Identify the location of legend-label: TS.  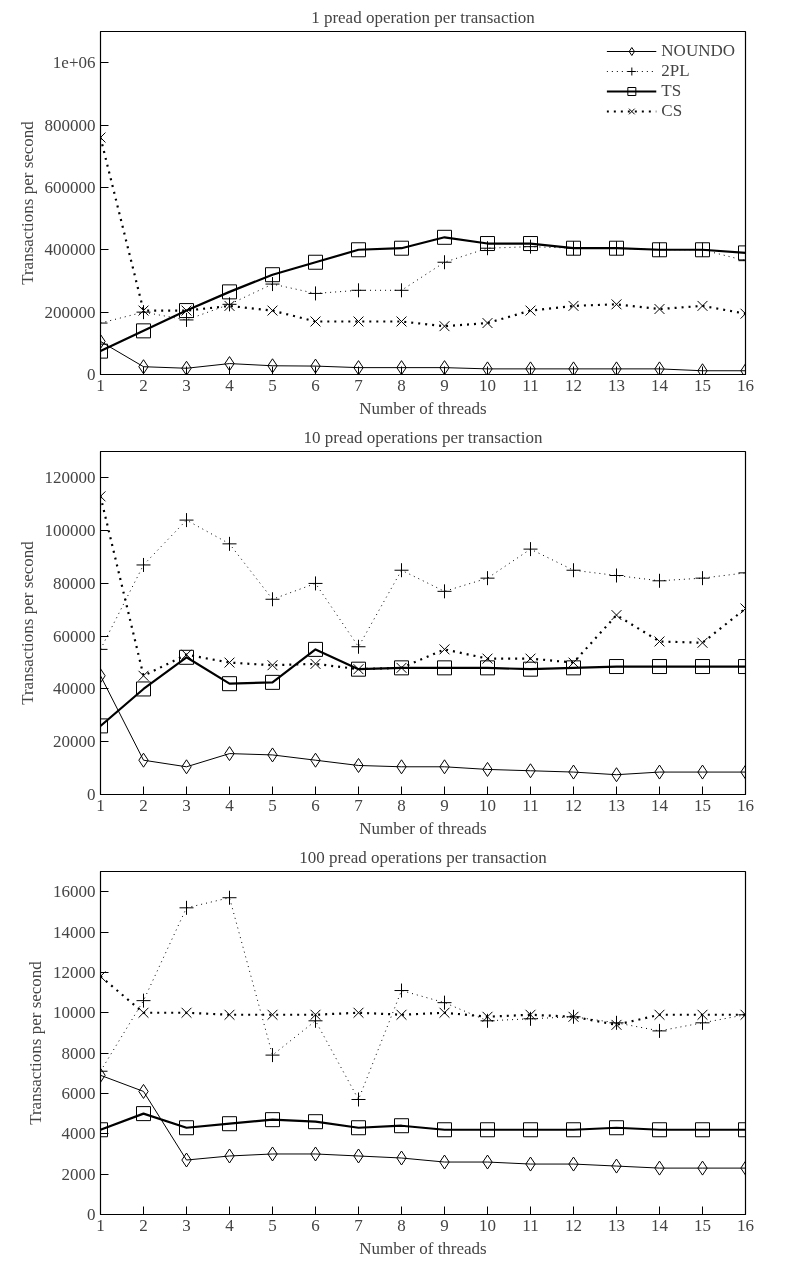
(671, 91).